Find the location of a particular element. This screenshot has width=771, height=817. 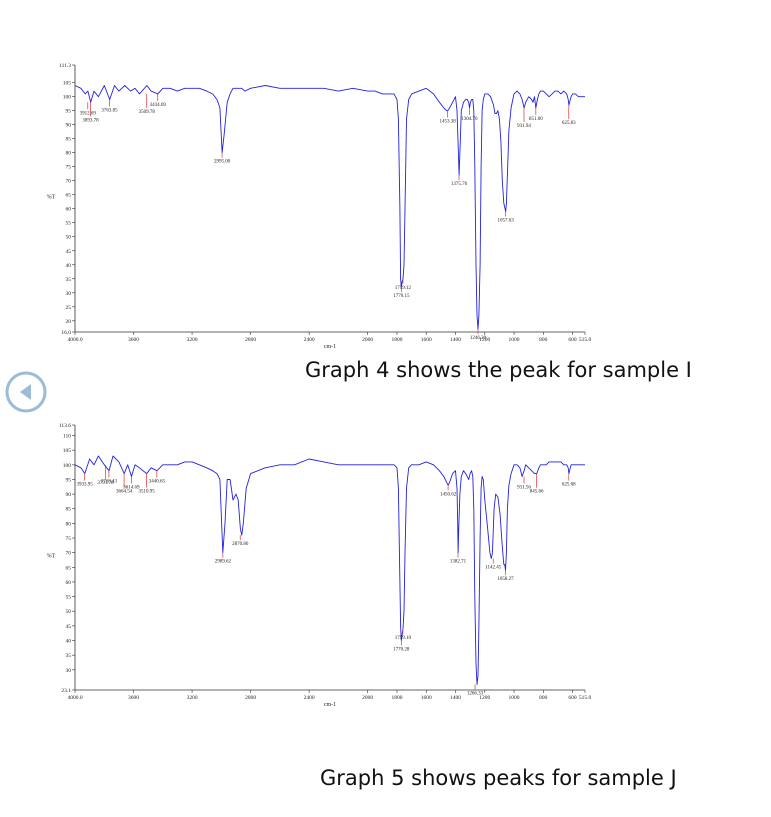

peak-label: 1770.15 is located at coordinates (401, 296).